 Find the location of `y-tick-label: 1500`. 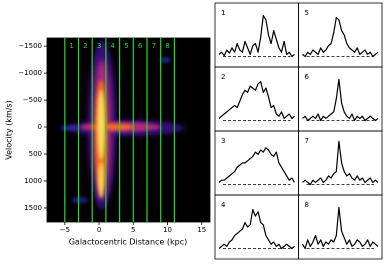

y-tick-label: 1500 is located at coordinates (33, 208).